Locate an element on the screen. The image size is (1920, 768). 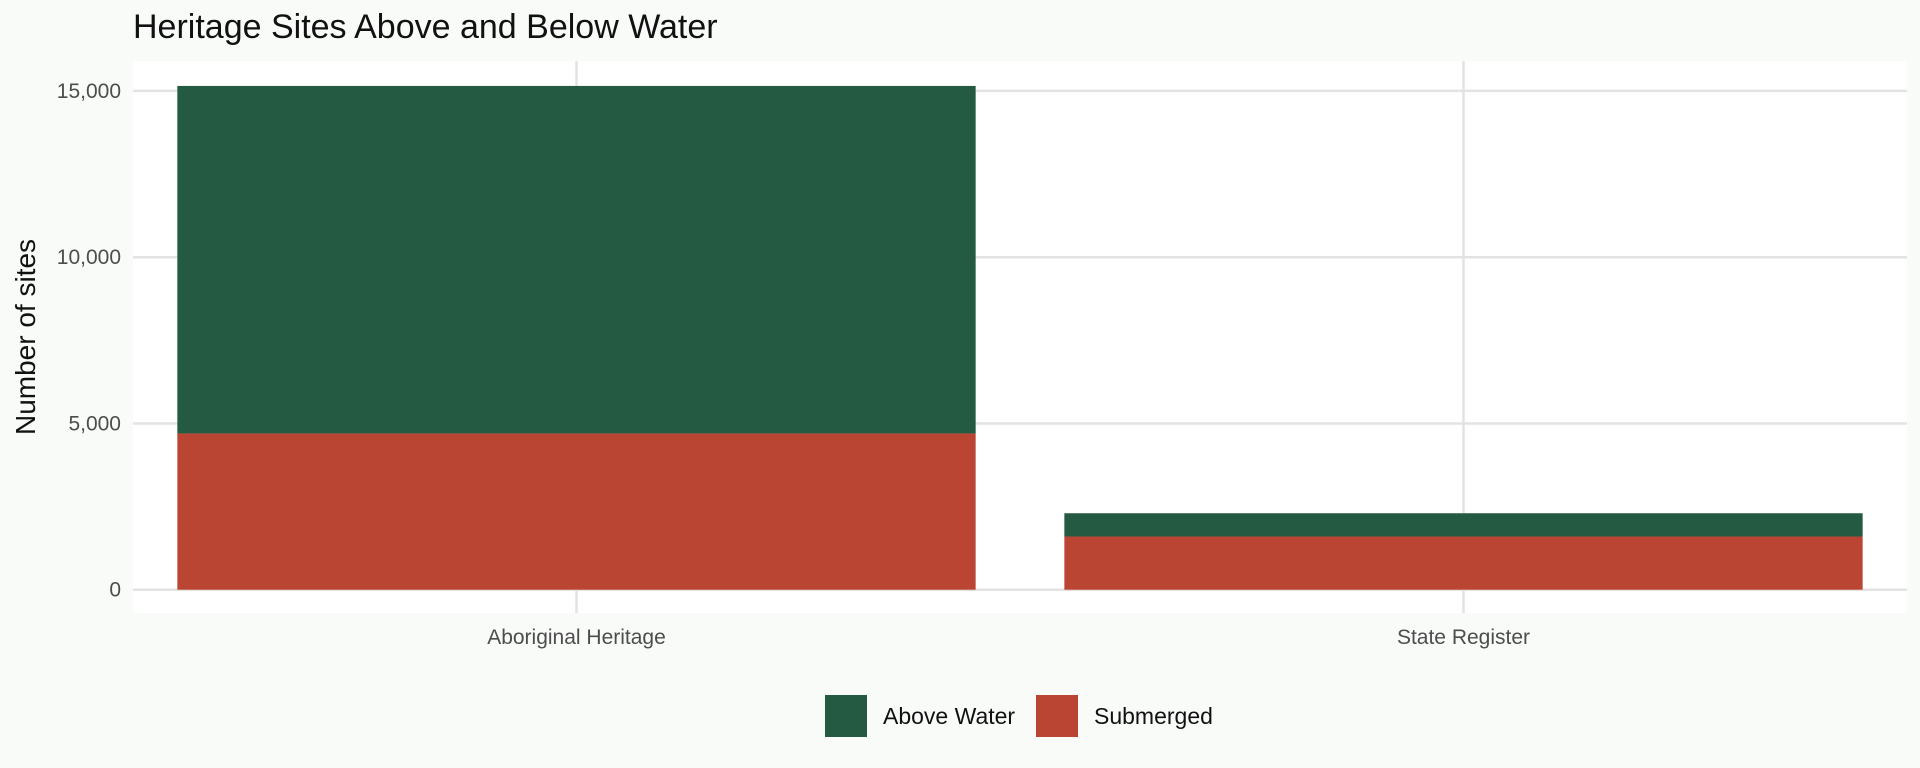
legend-swatch-above-water is located at coordinates (846, 716).